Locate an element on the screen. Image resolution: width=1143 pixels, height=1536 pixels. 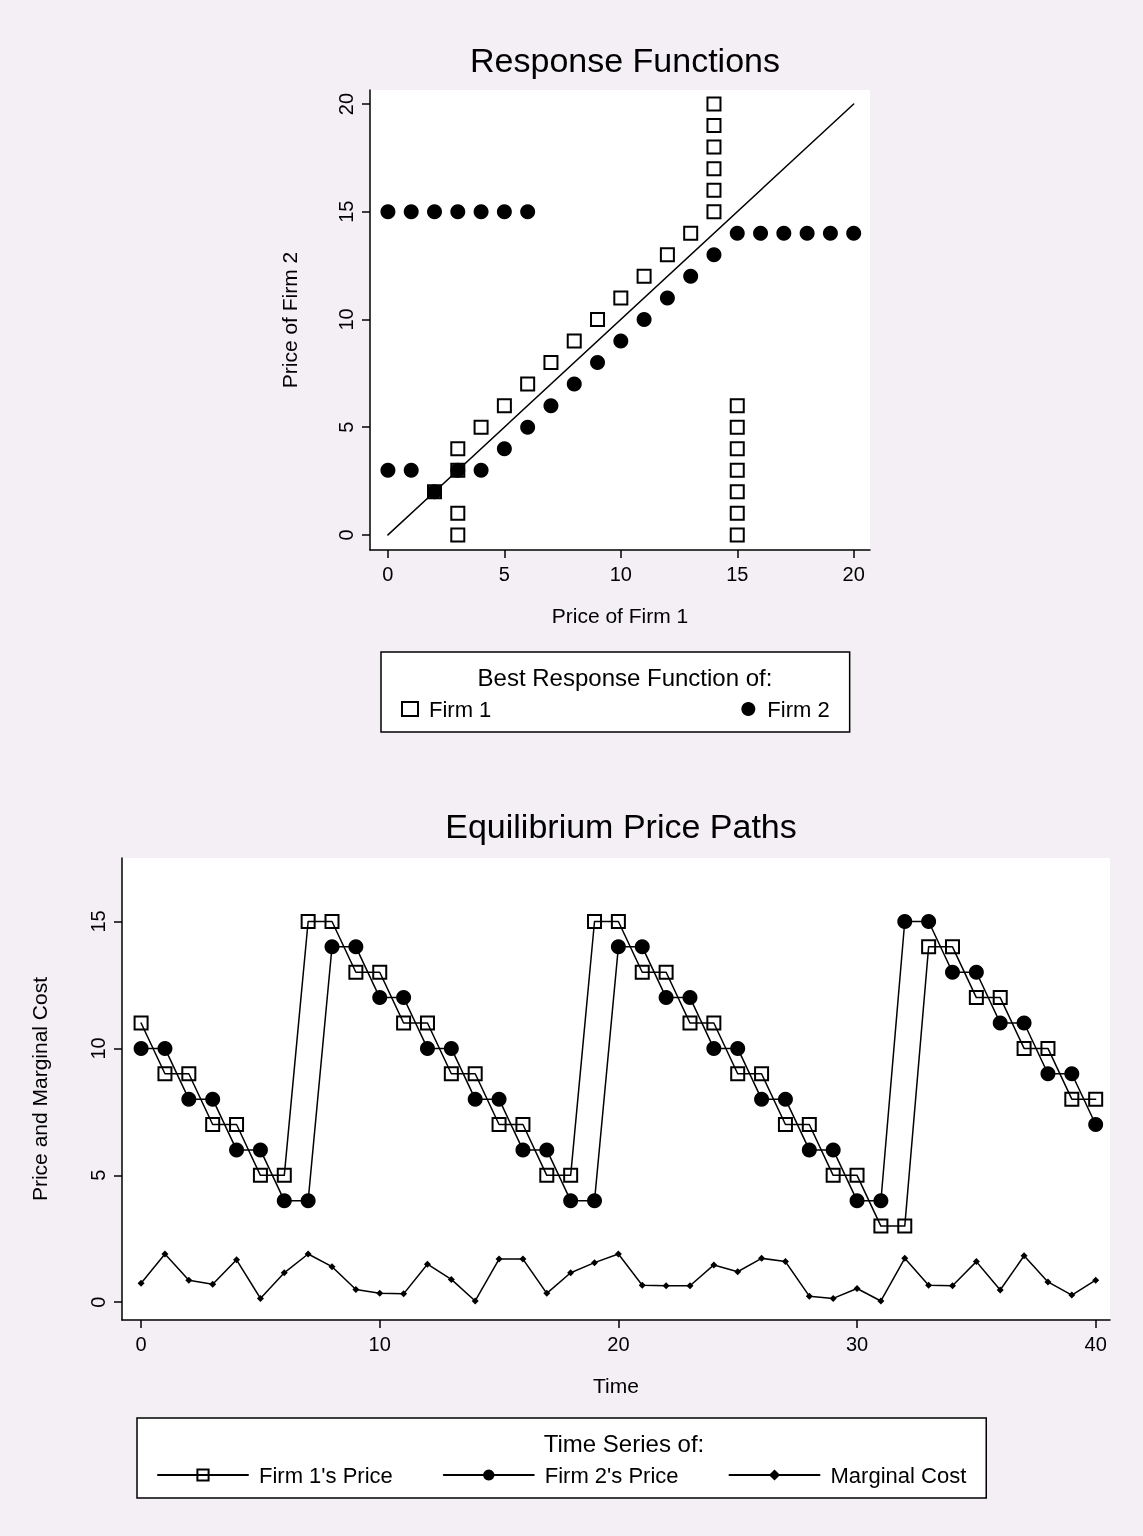
y-tick-label: 20 is located at coordinates (346, 104).